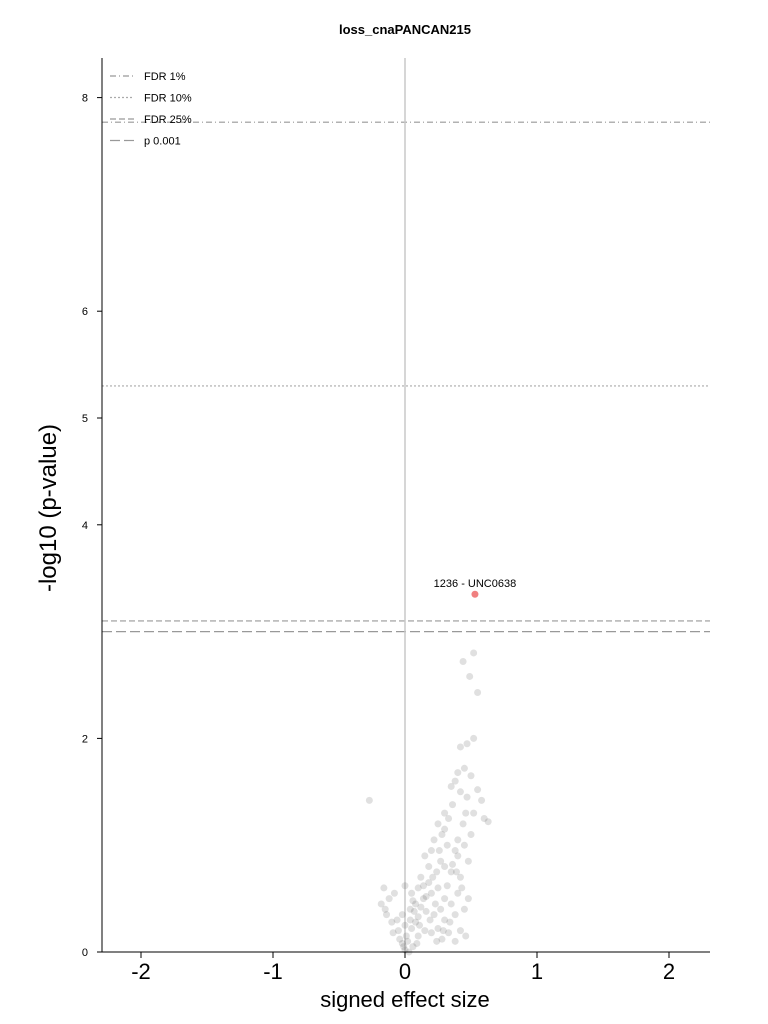 The width and height of the screenshot is (768, 1024). I want to click on x-tick-label: 0, so click(405, 971).